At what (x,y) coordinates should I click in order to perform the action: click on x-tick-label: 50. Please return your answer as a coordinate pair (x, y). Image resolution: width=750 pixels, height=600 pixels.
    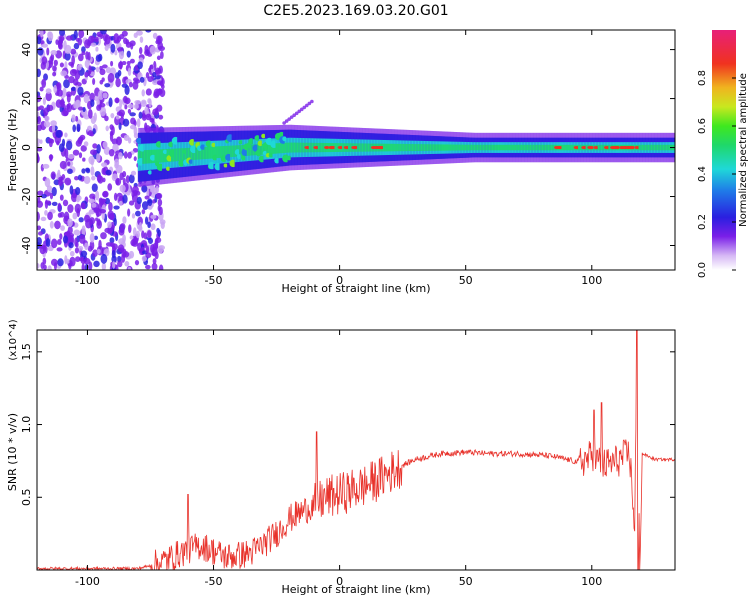
    Looking at the image, I should click on (466, 280).